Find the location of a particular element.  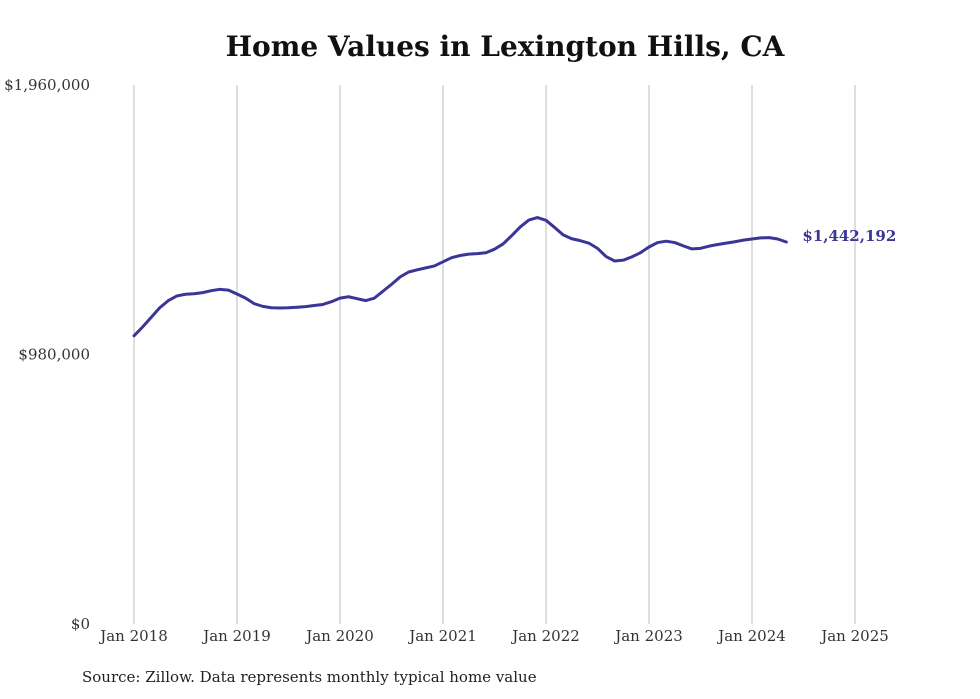

end-value-label-group: $1,442,192 is located at coordinates (849, 236).